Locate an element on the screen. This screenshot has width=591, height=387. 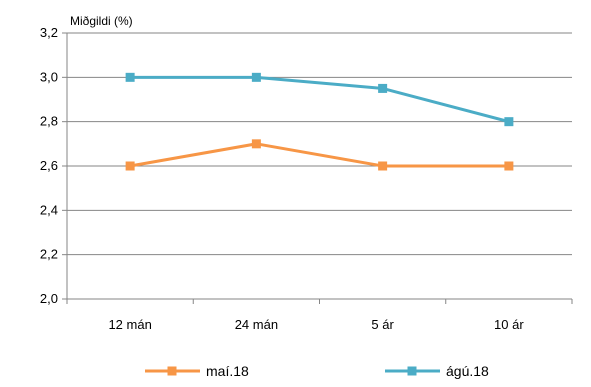
y-tick-label: 2,8 is located at coordinates (49, 121).